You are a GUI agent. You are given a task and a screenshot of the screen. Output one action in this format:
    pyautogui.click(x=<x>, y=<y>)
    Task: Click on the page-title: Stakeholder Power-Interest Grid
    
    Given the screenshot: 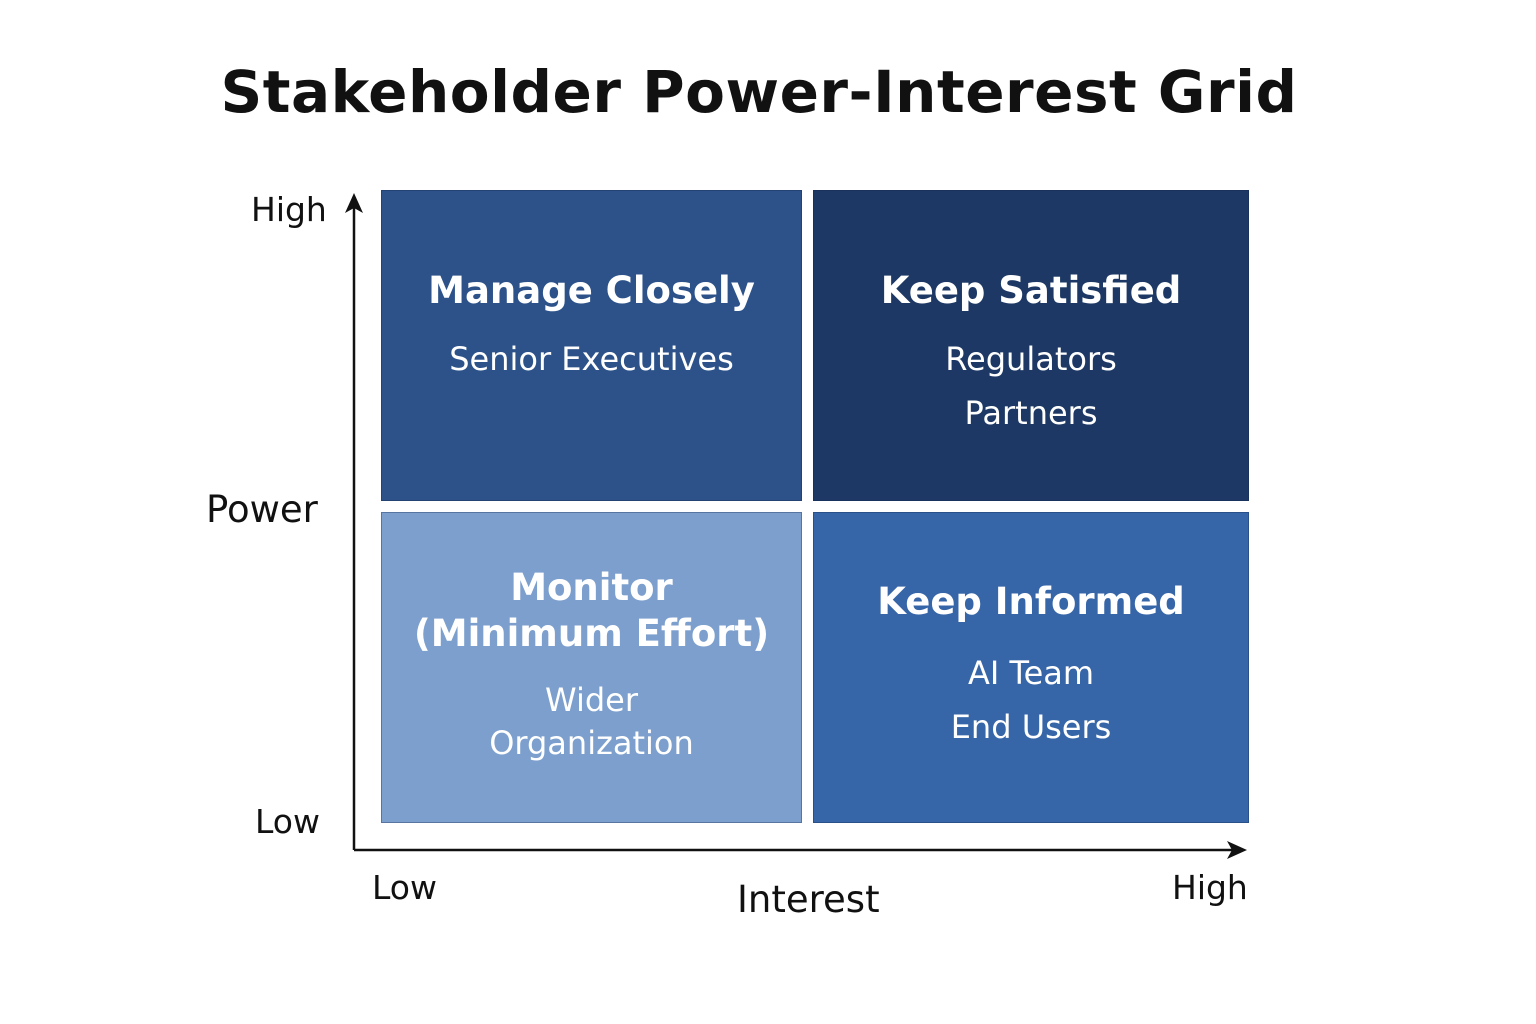 What is the action you would take?
    pyautogui.click(x=759, y=92)
    